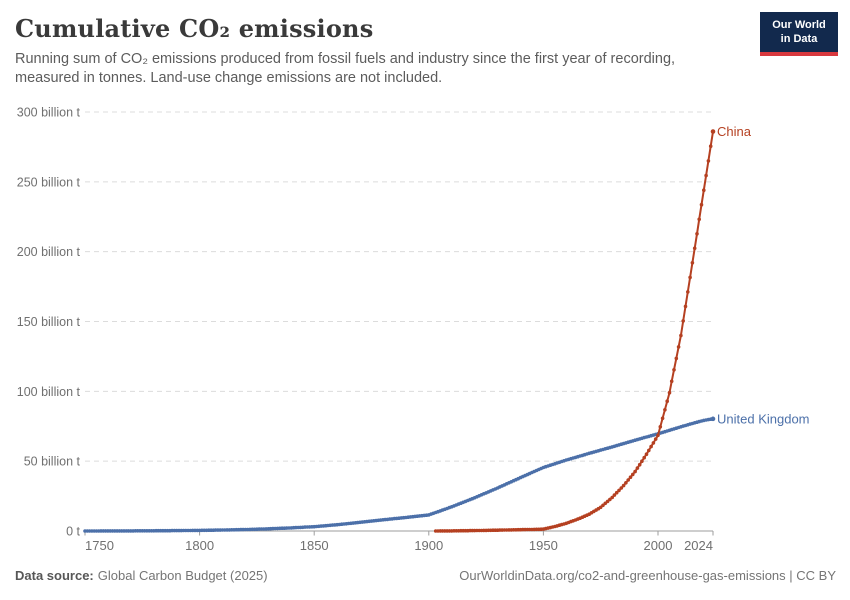  What do you see at coordinates (399, 475) in the screenshot?
I see `series-line-united-kingdom` at bounding box center [399, 475].